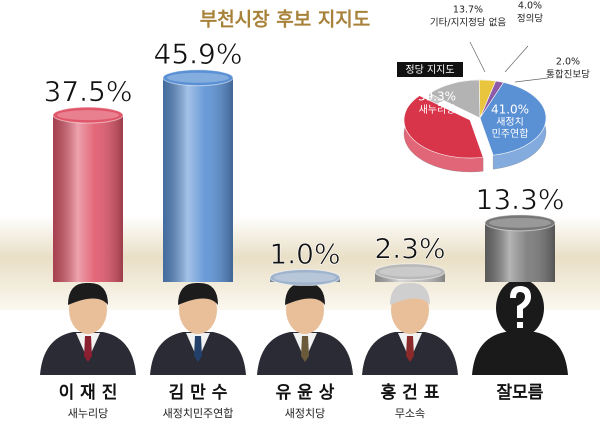  I want to click on pie-title-box, so click(430, 69).